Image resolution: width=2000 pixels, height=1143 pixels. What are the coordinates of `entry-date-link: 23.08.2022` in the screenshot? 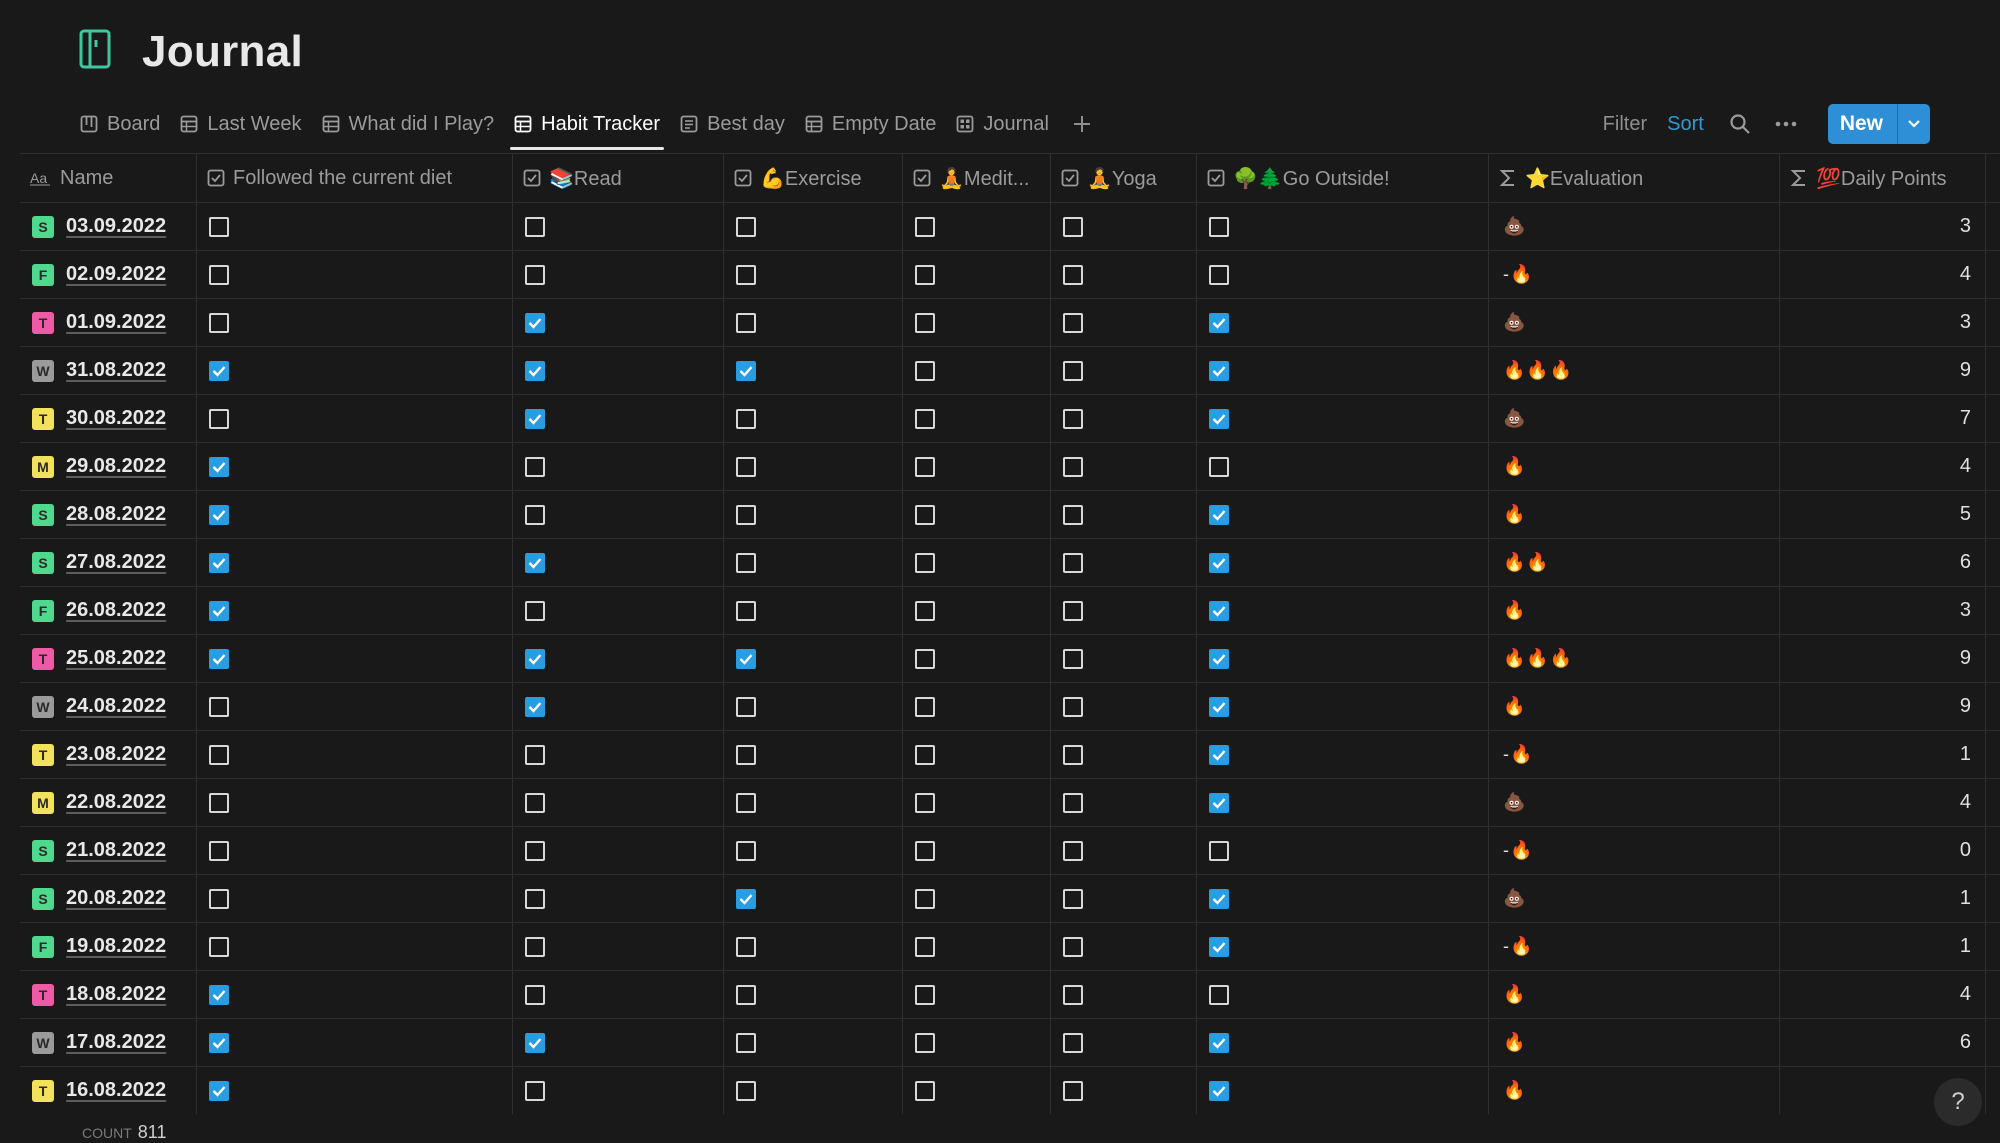 It's located at (116, 754).